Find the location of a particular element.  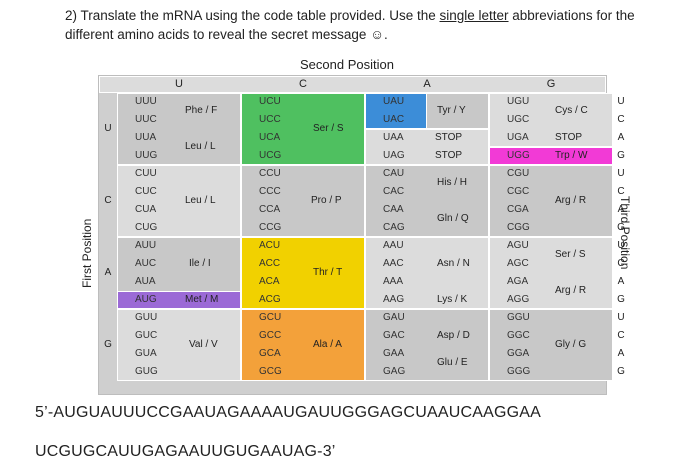

smiley-icon: ☺. is located at coordinates (379, 34).